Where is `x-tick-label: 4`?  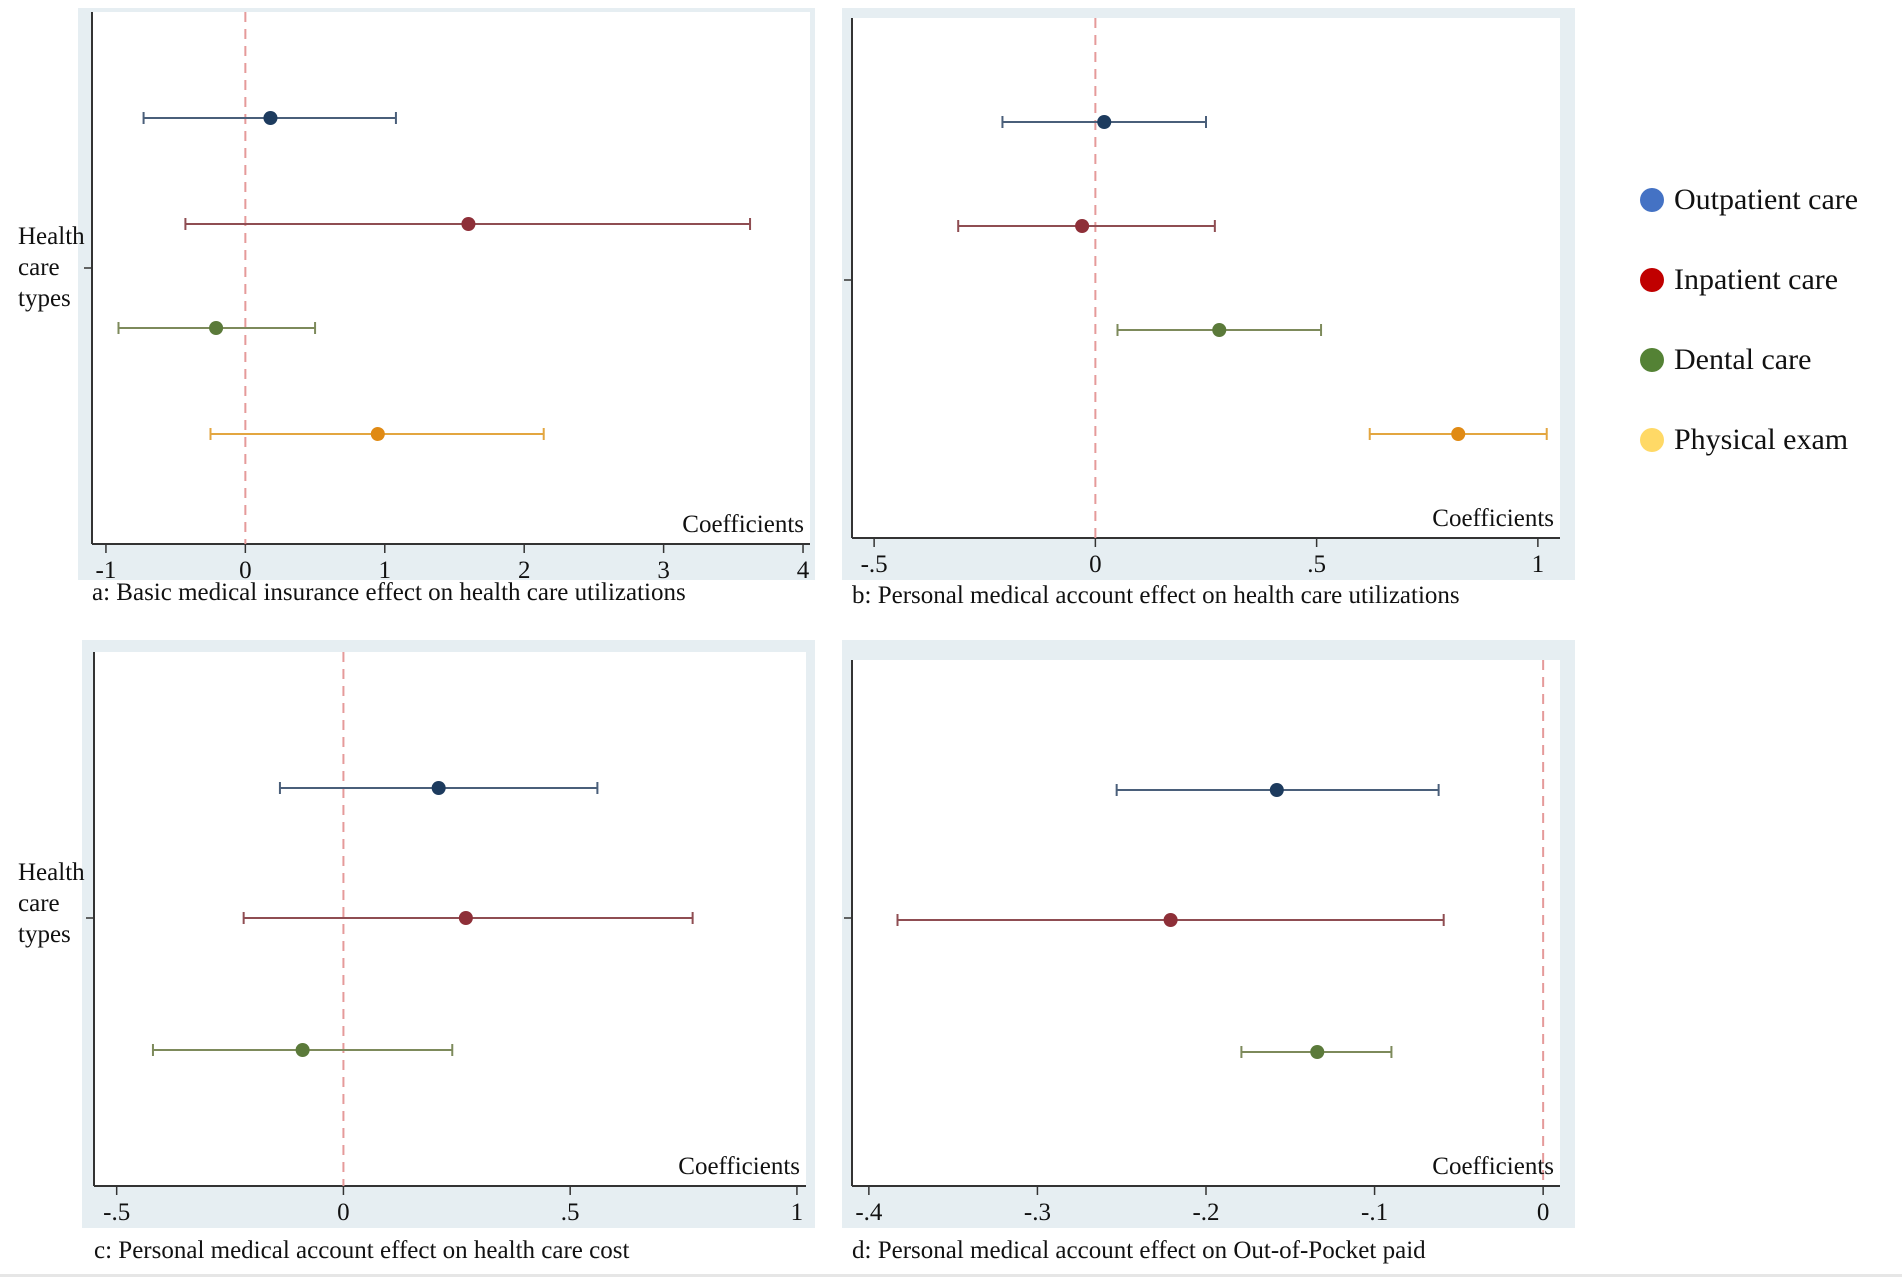
x-tick-label: 4 is located at coordinates (803, 570).